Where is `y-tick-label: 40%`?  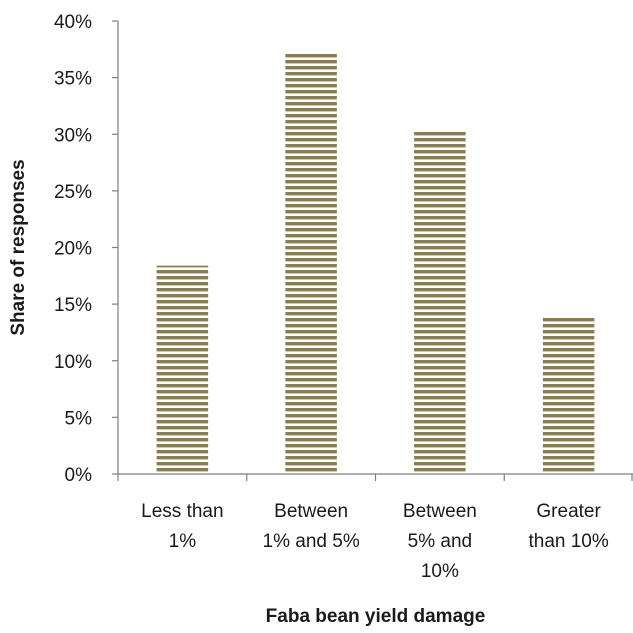 y-tick-label: 40% is located at coordinates (73, 22).